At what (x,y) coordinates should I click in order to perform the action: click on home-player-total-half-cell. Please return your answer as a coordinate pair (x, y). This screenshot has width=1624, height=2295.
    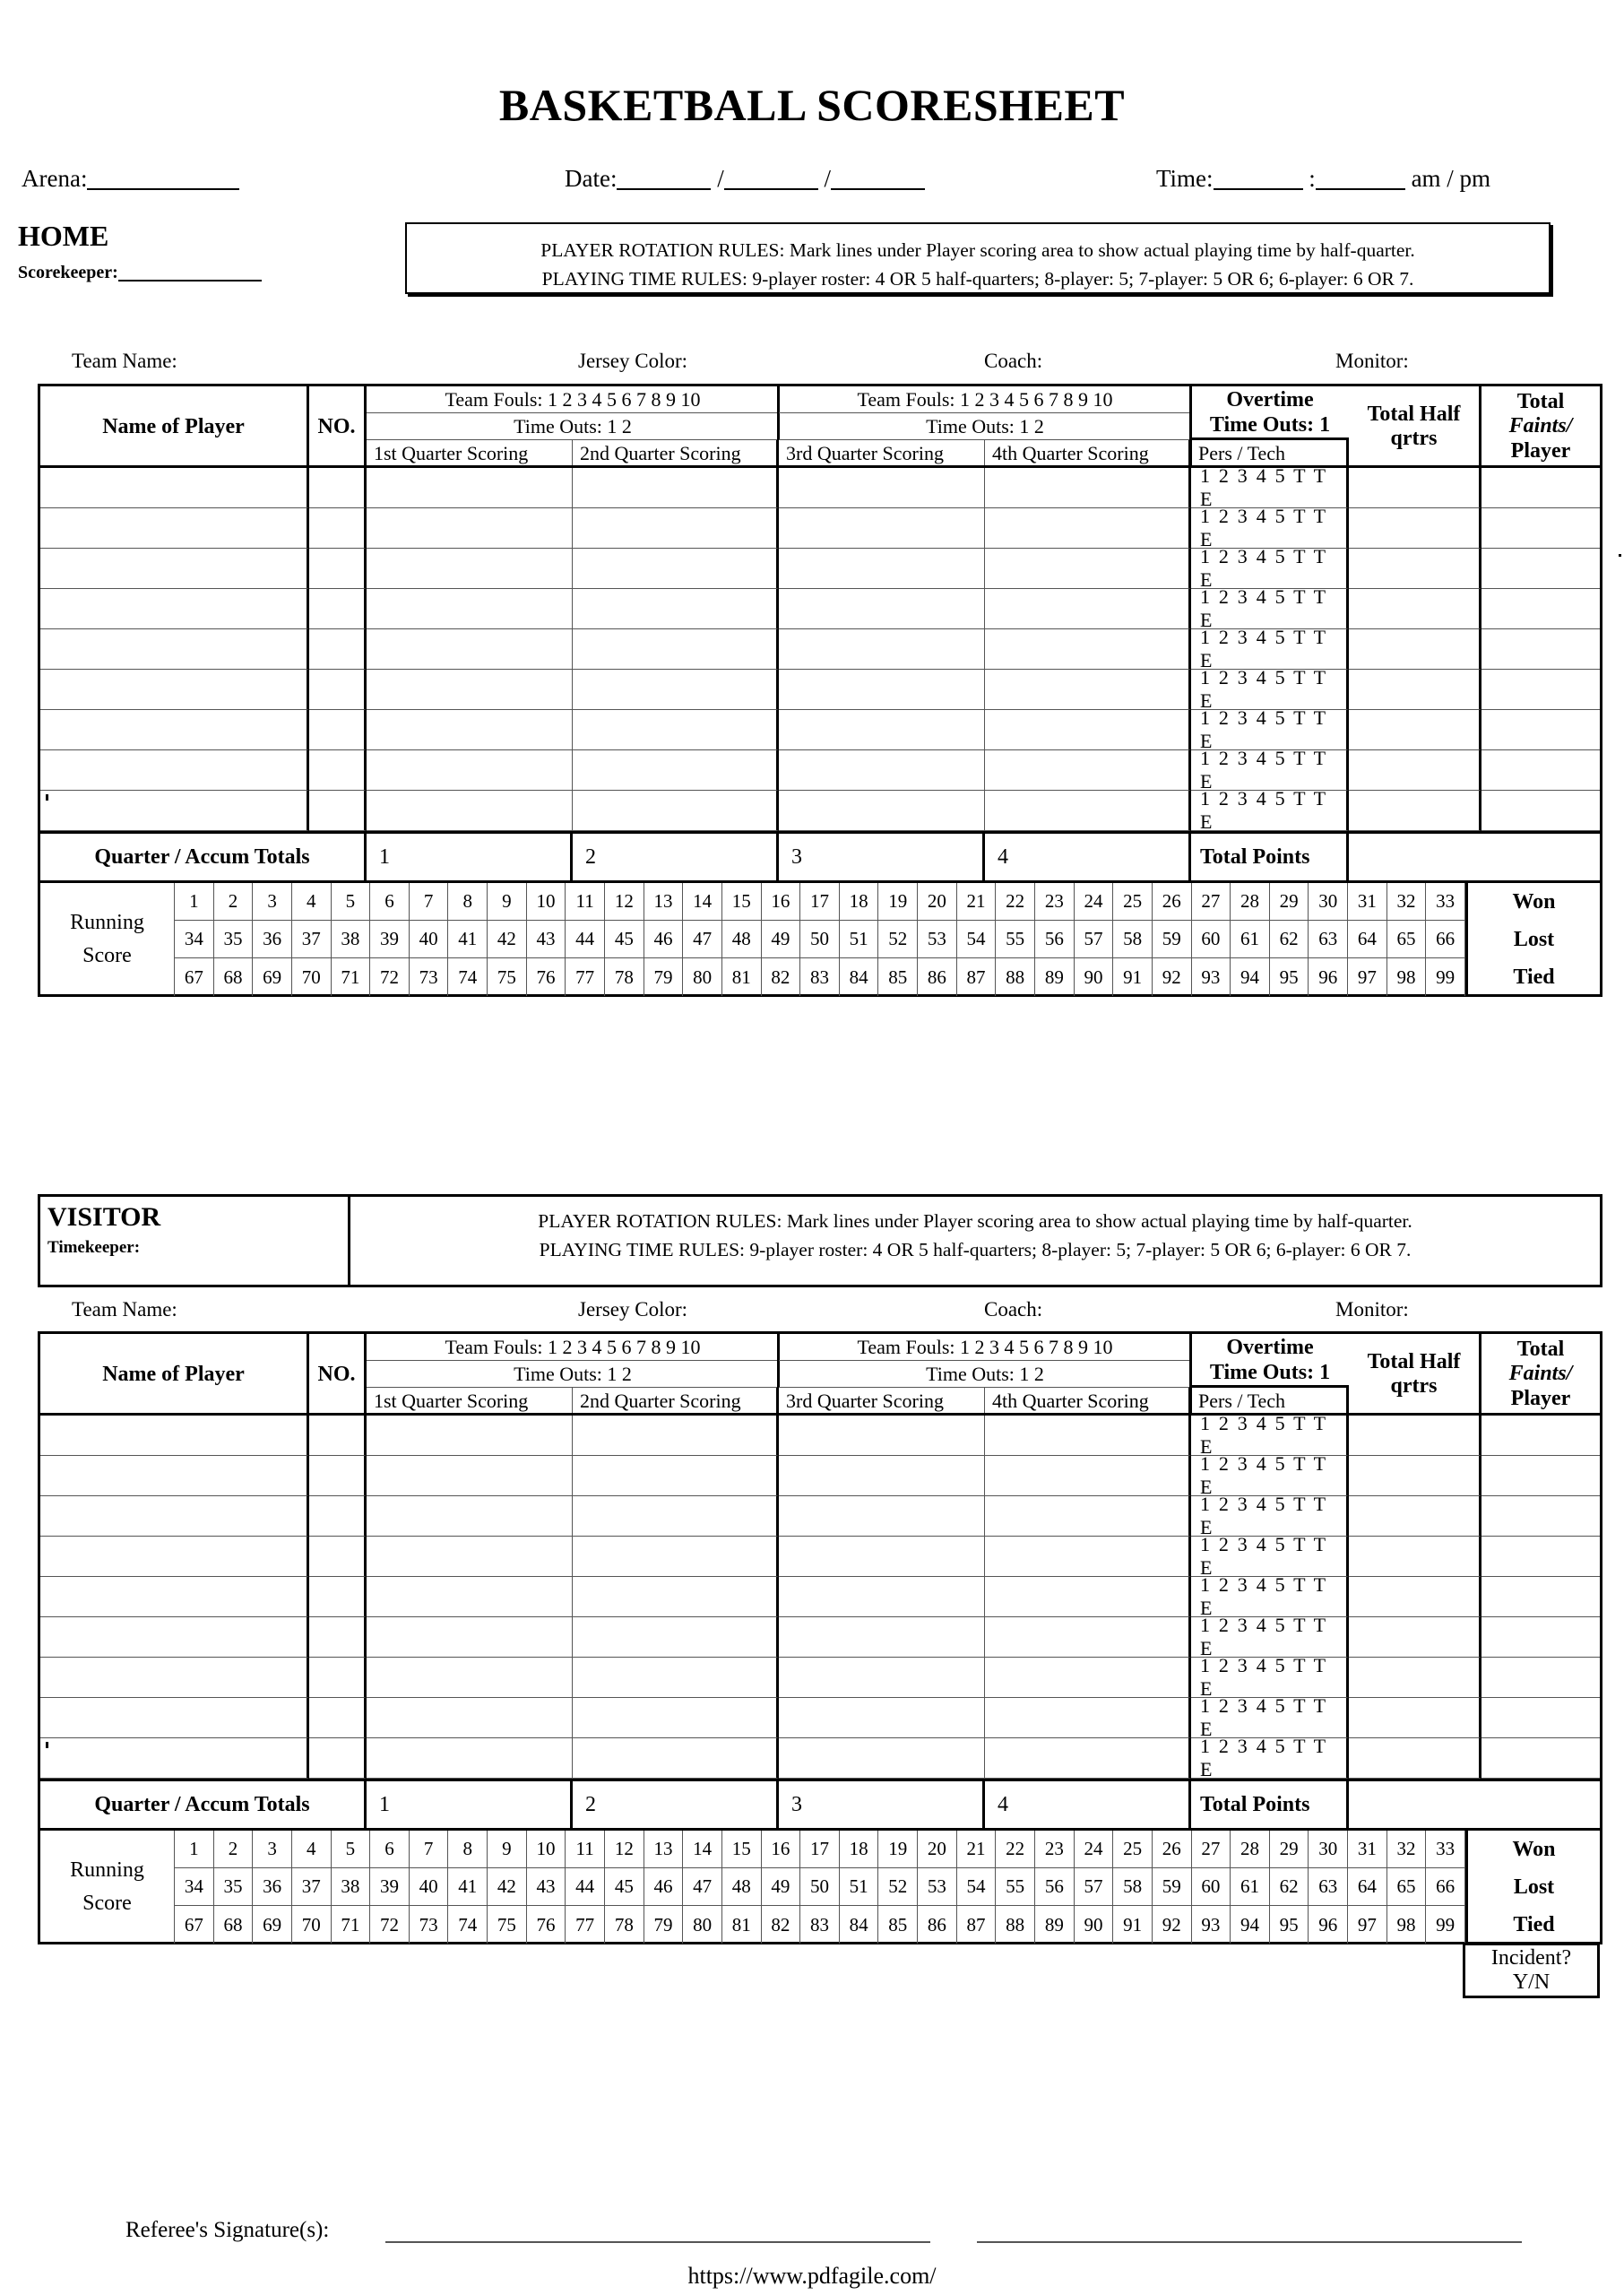
    Looking at the image, I should click on (1415, 609).